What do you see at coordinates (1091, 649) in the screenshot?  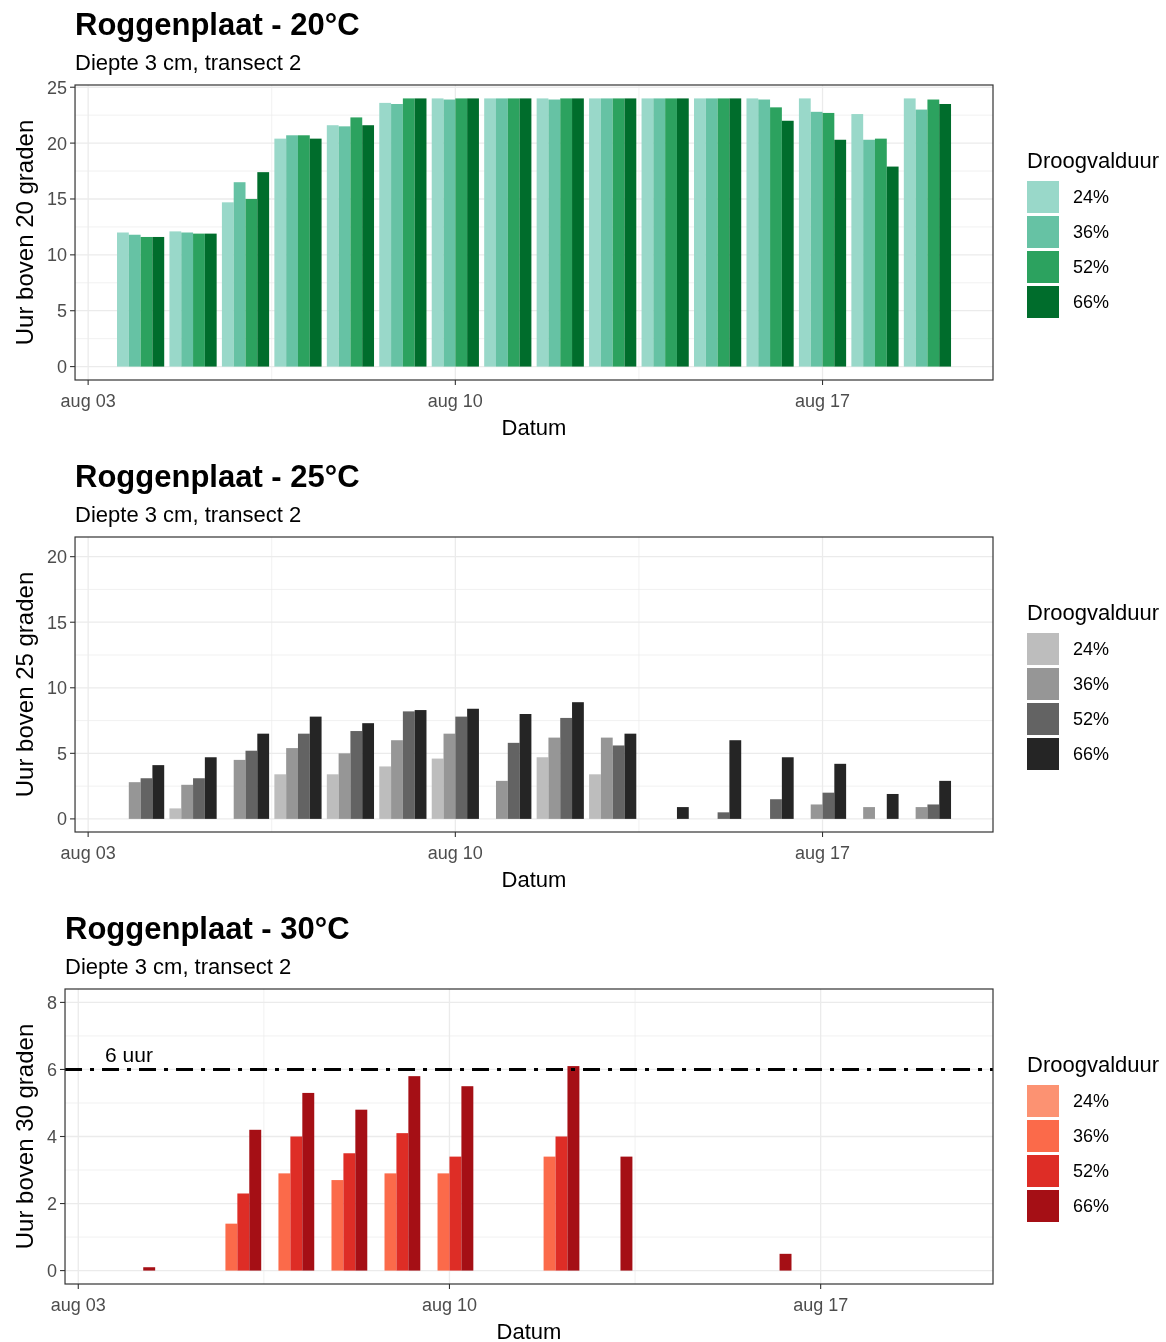 I see `legend-label: 24%` at bounding box center [1091, 649].